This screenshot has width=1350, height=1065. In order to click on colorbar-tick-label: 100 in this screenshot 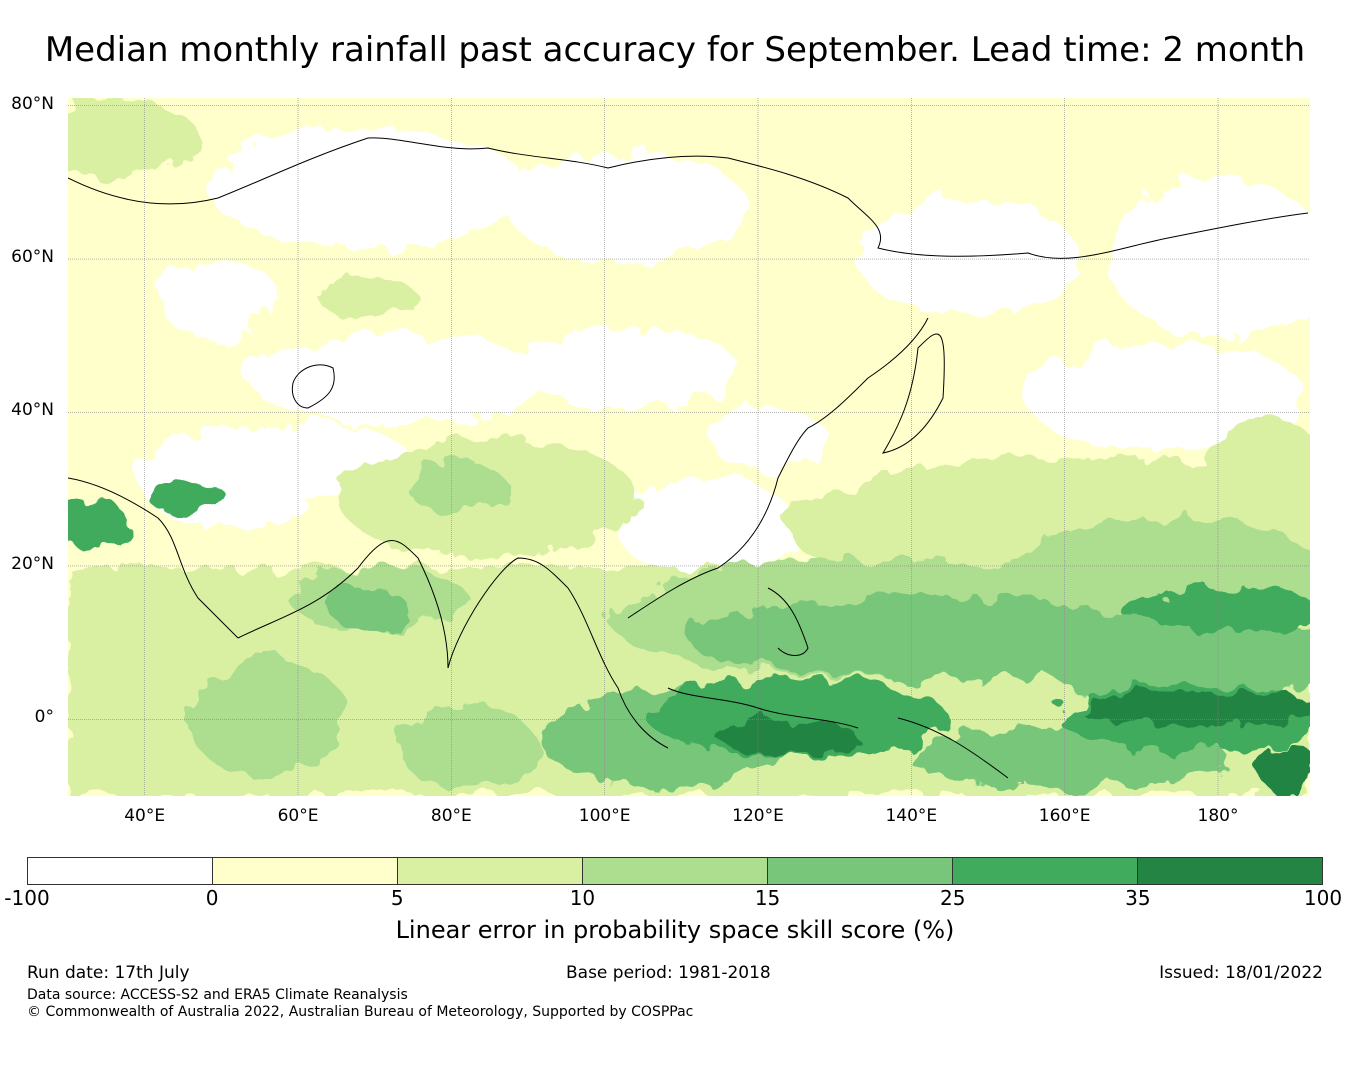, I will do `click(1323, 898)`.